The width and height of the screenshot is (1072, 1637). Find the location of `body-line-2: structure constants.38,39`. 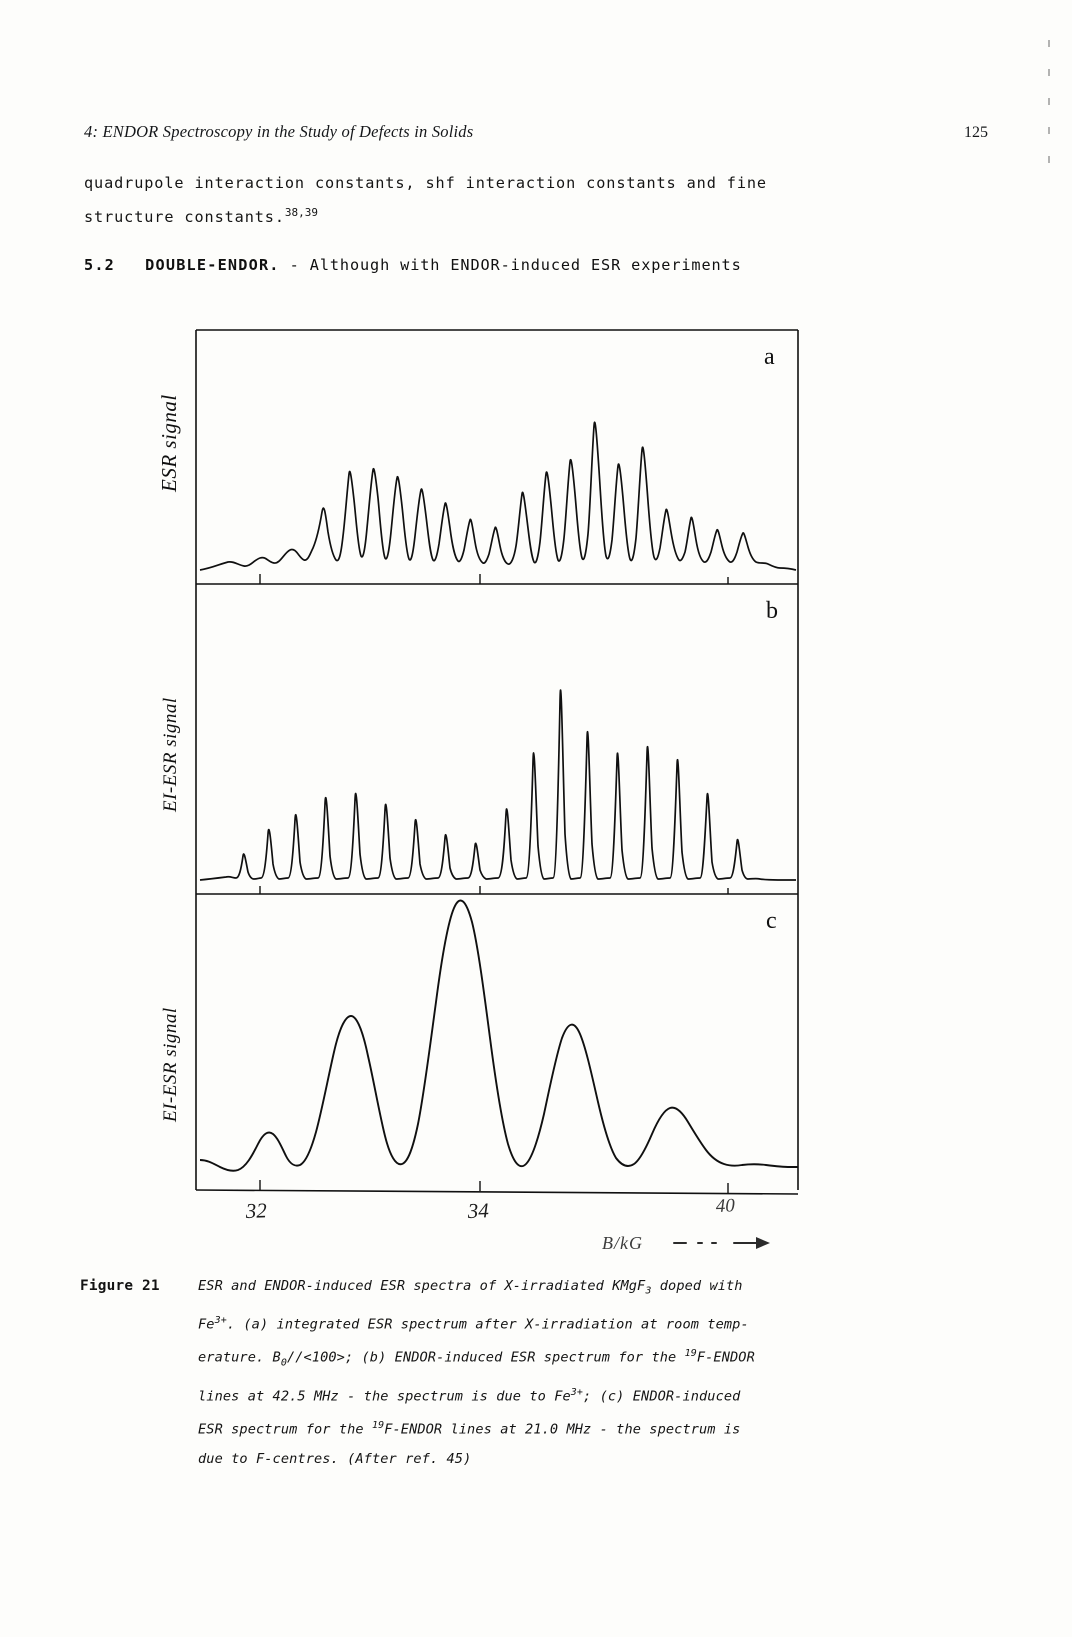

body-line-2: structure constants.38,39 is located at coordinates (499, 215).